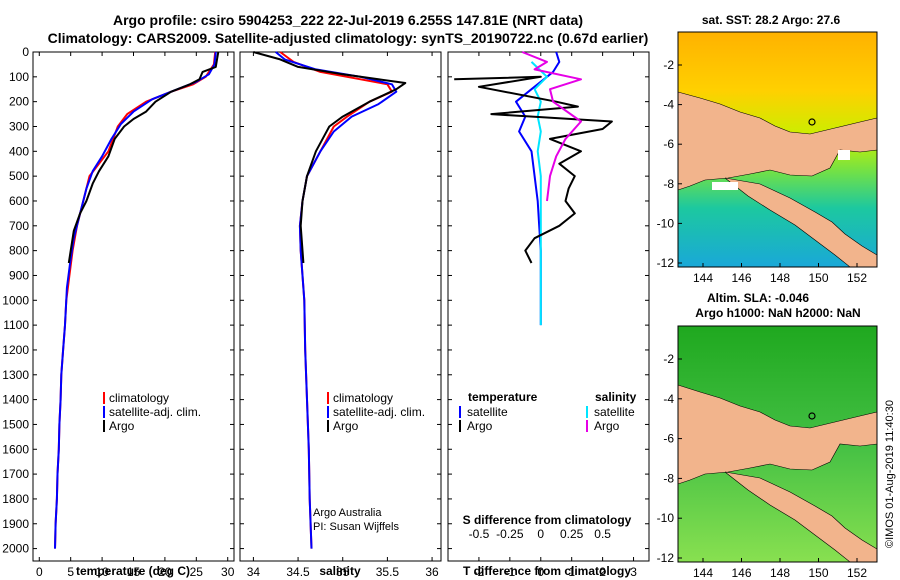 The image size is (900, 580). Describe the element at coordinates (343, 572) in the screenshot. I see `xtick-label: 35` at that location.